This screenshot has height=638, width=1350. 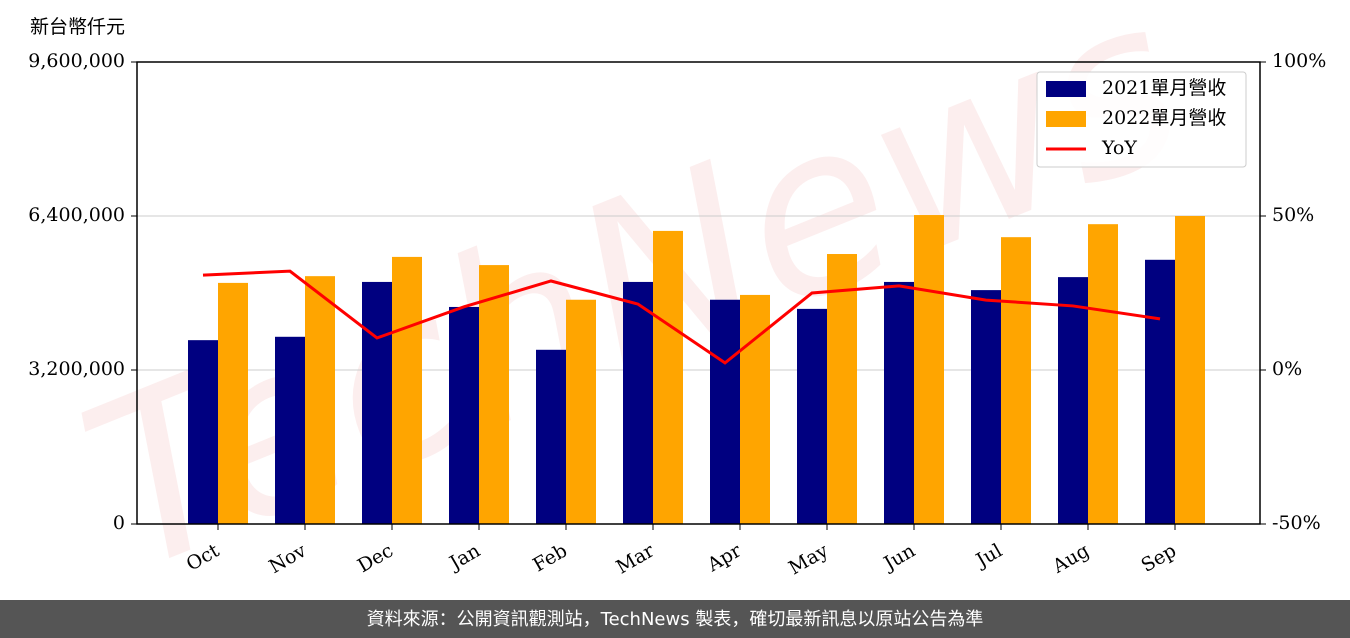 I want to click on y-tick-label: 9,600,000, so click(x=76, y=61).